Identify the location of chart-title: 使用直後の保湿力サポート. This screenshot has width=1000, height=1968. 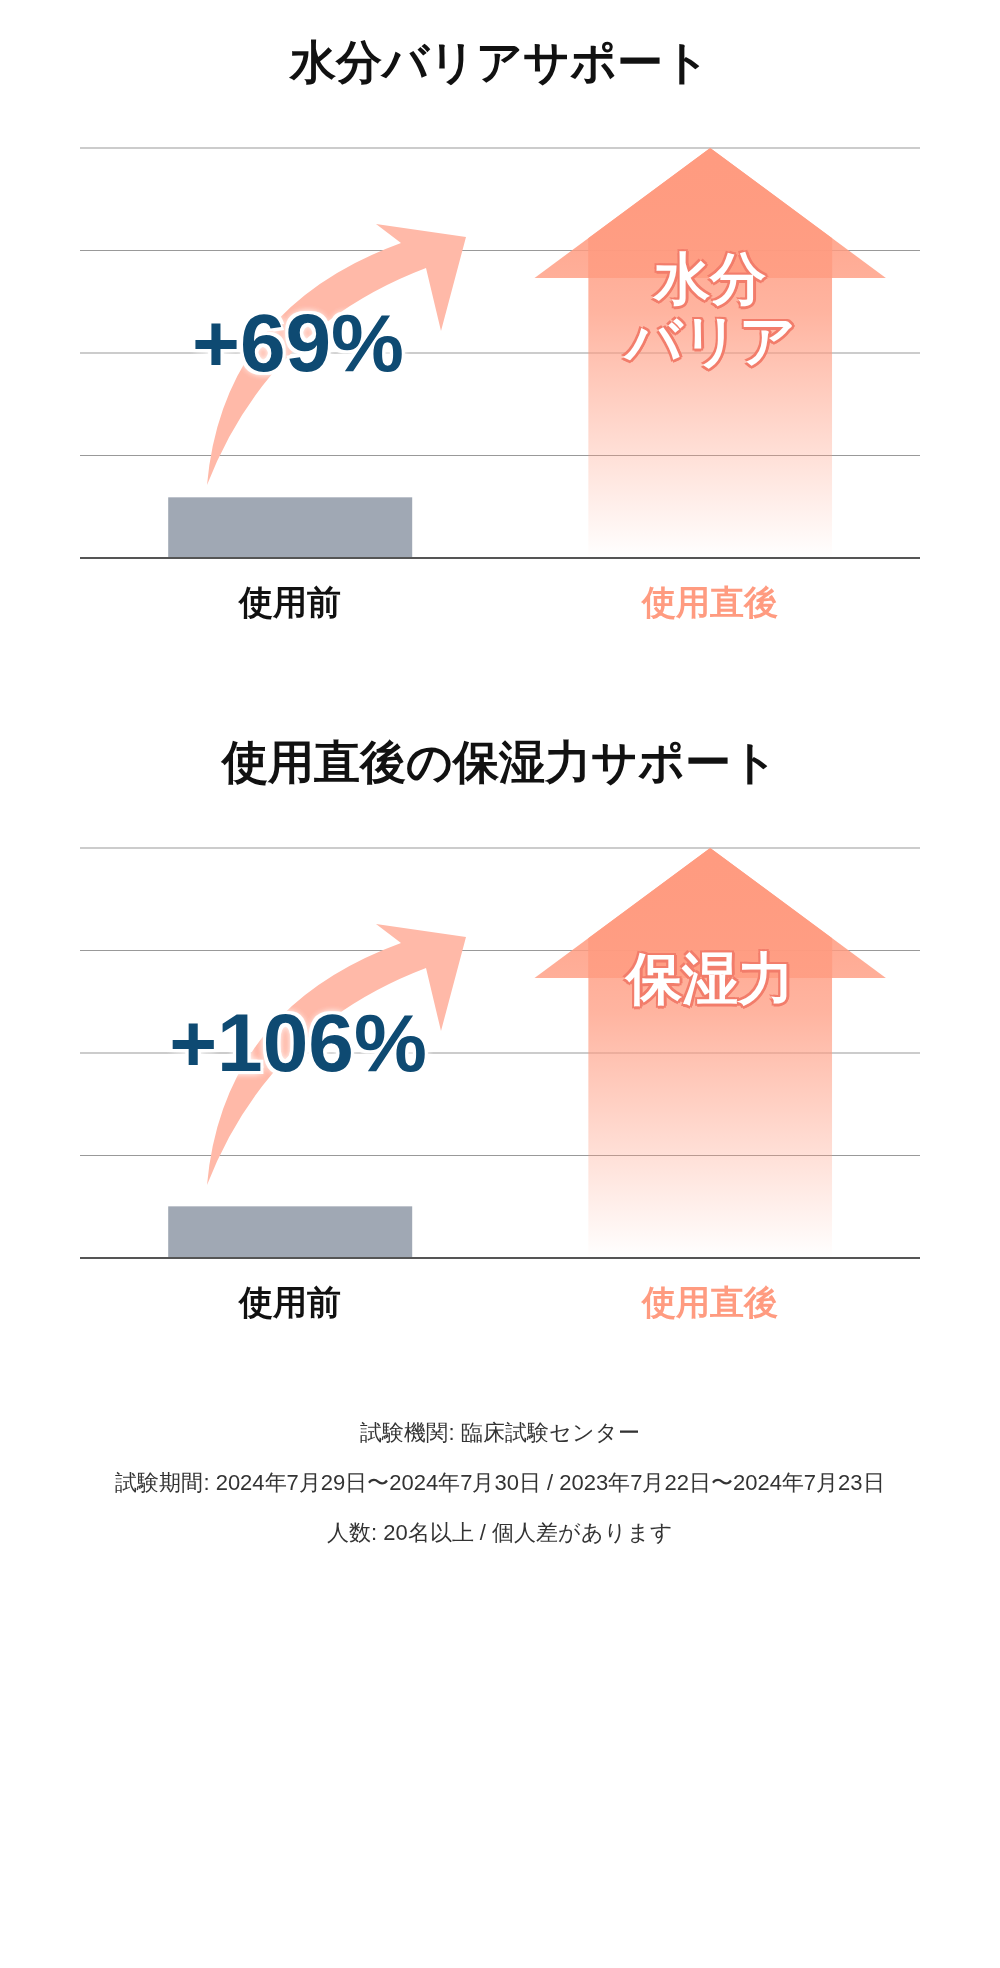
(499, 762).